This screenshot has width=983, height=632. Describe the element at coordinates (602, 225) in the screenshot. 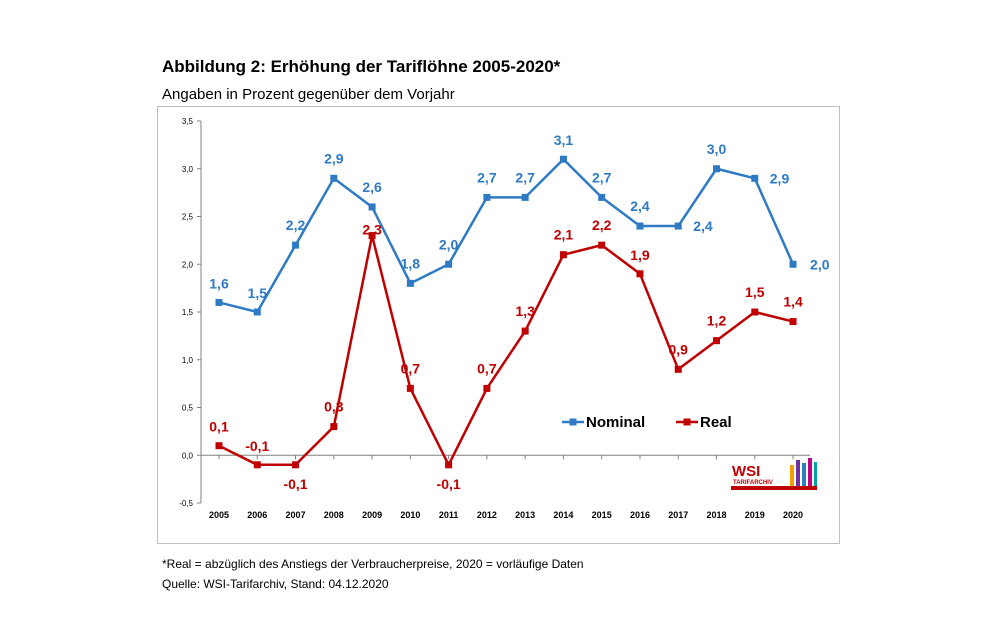

I see `data-label-real: 2,2` at that location.